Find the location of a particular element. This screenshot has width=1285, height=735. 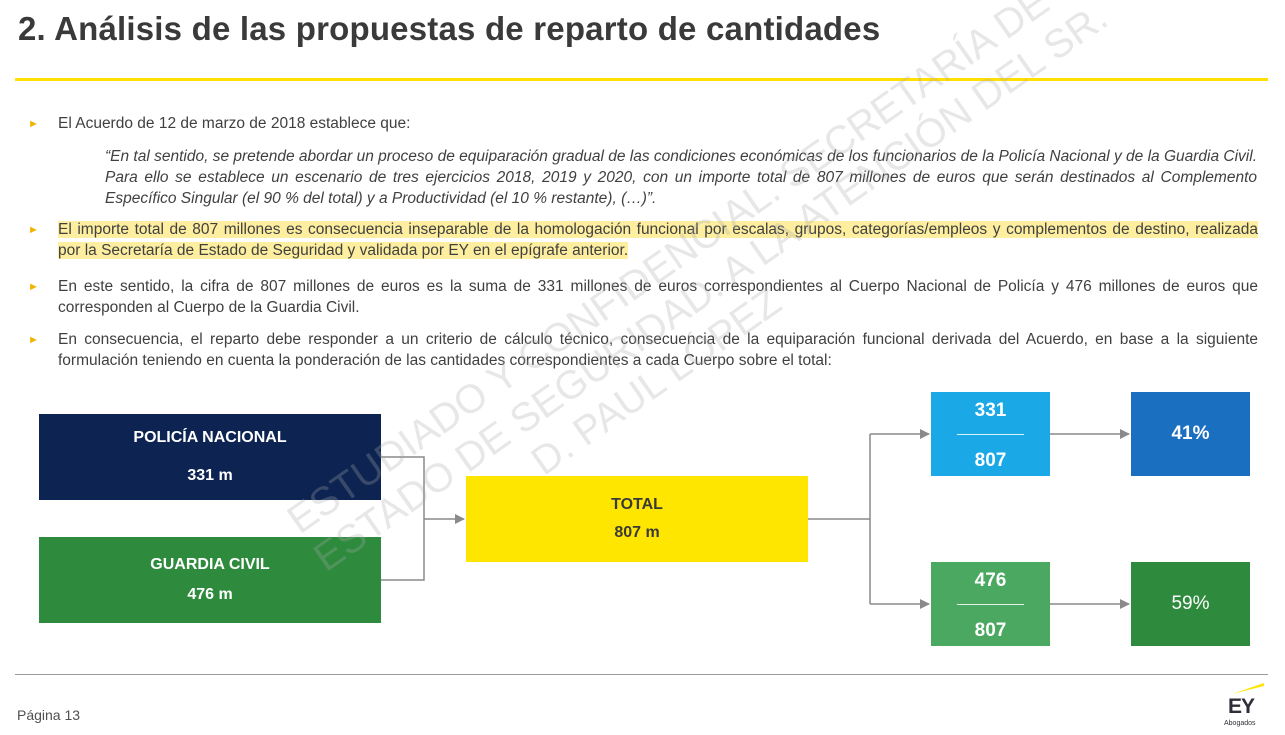

box-total-label: TOTAL is located at coordinates (637, 504).